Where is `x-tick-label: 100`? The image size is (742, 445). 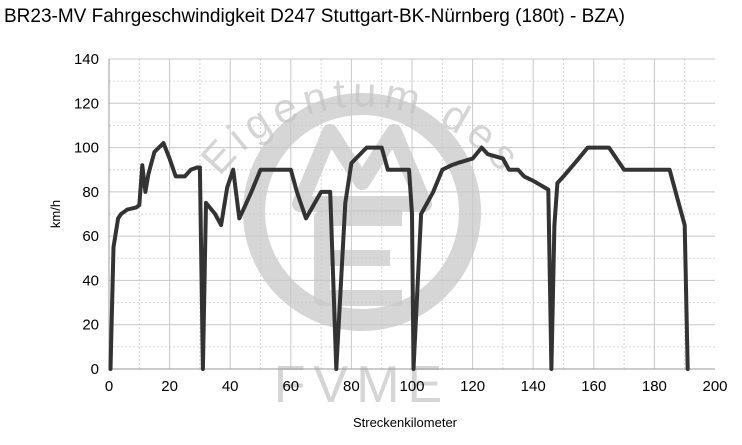
x-tick-label: 100 is located at coordinates (411, 386).